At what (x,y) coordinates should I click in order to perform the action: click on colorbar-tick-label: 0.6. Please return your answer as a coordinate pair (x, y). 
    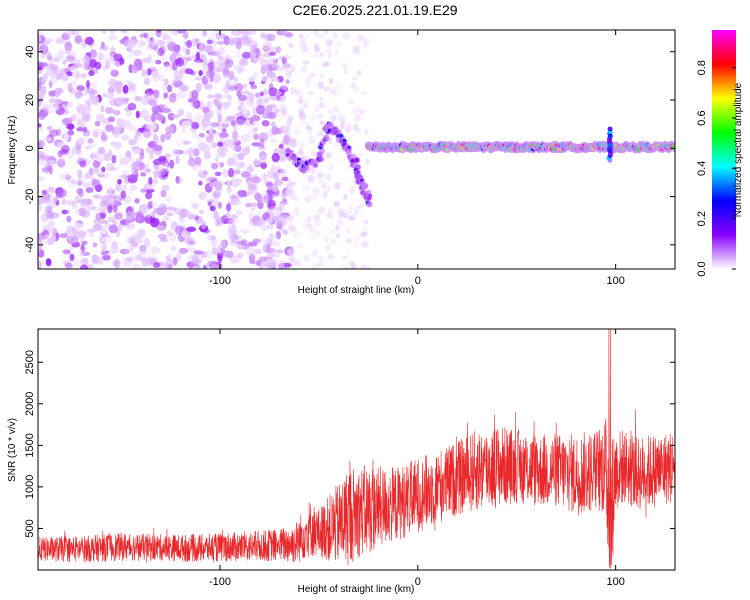
    Looking at the image, I should click on (702, 117).